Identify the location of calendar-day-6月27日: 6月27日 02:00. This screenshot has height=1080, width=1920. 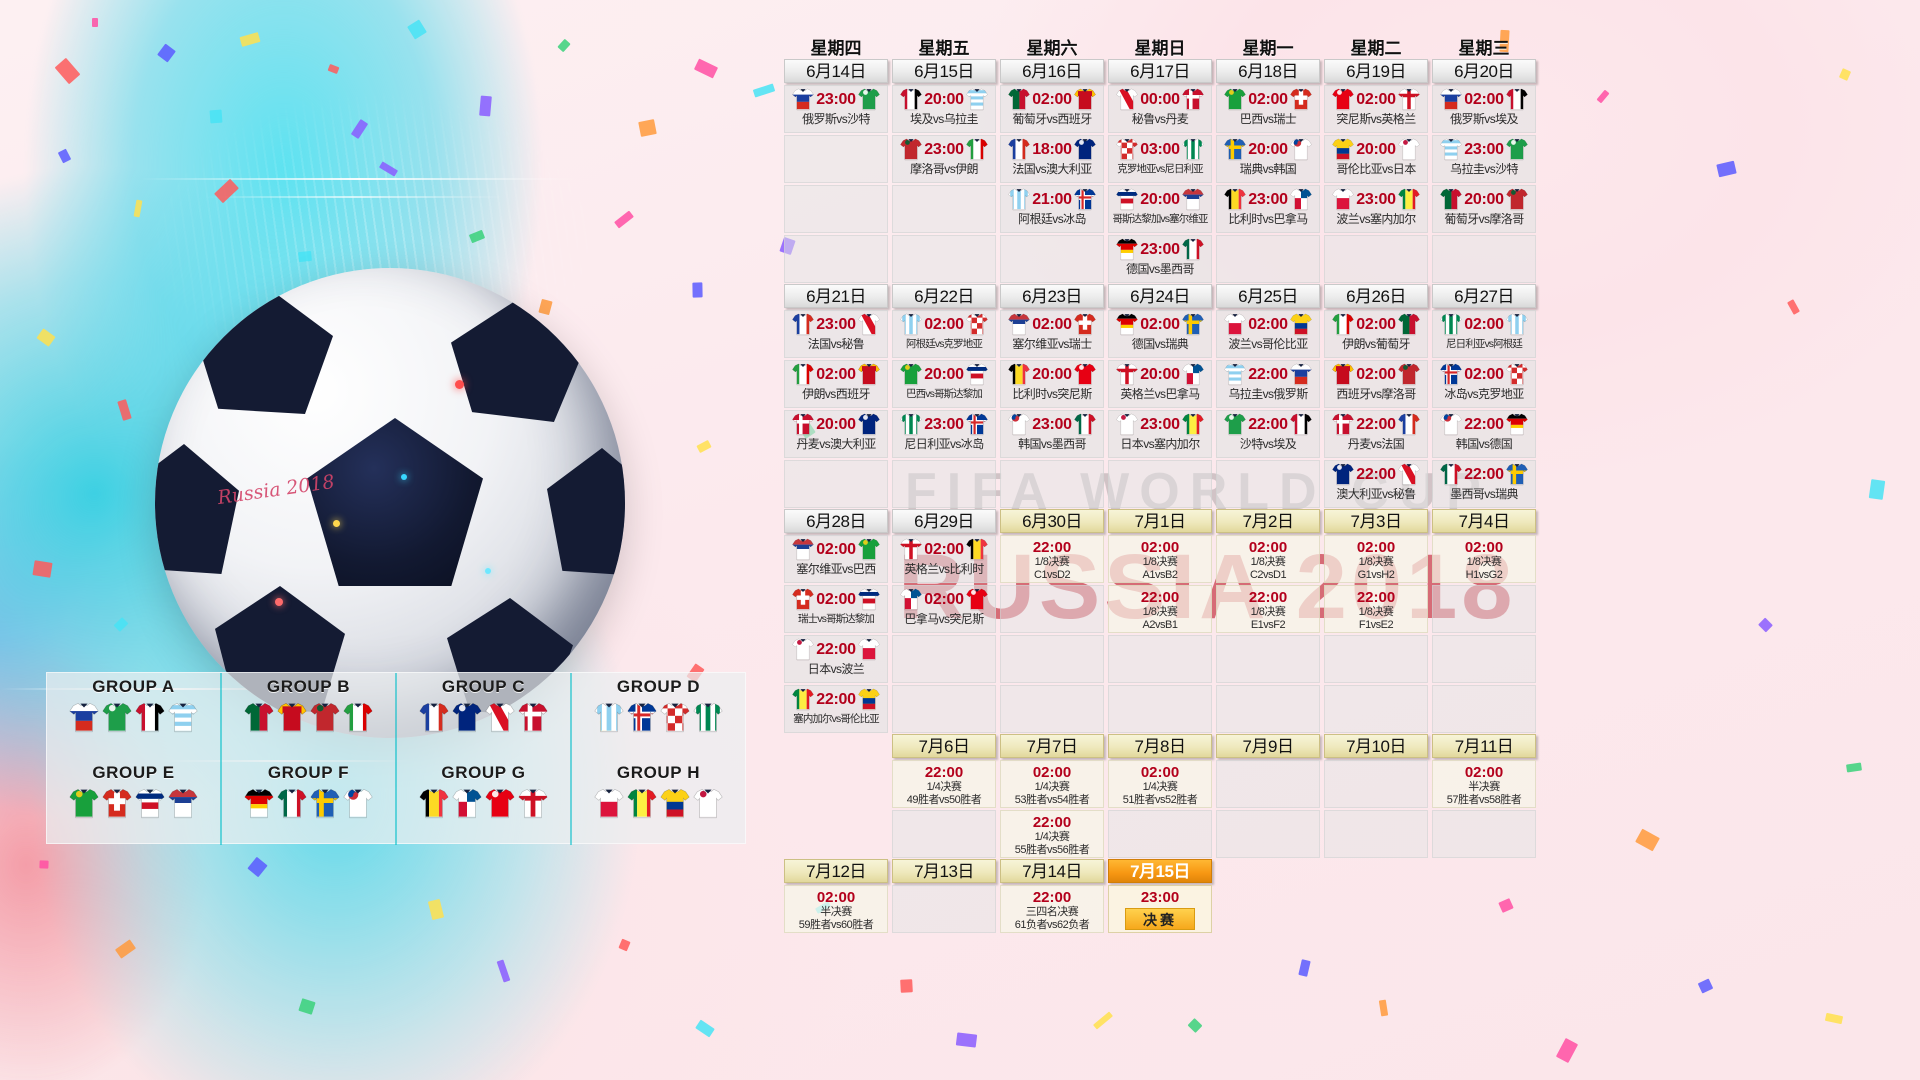
(1484, 396).